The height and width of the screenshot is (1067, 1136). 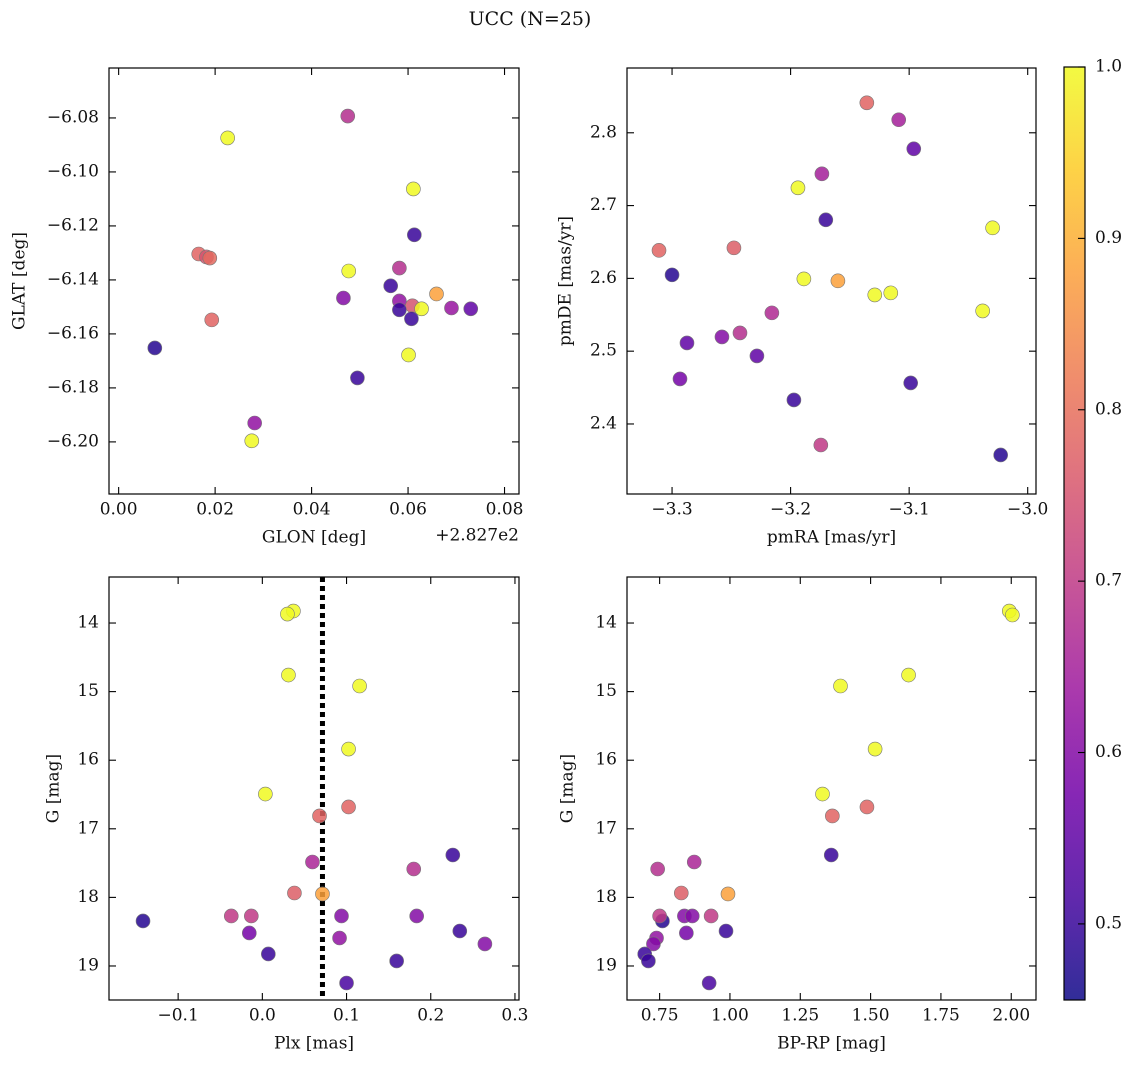 I want to click on y-tick-label: 16, so click(x=606, y=760).